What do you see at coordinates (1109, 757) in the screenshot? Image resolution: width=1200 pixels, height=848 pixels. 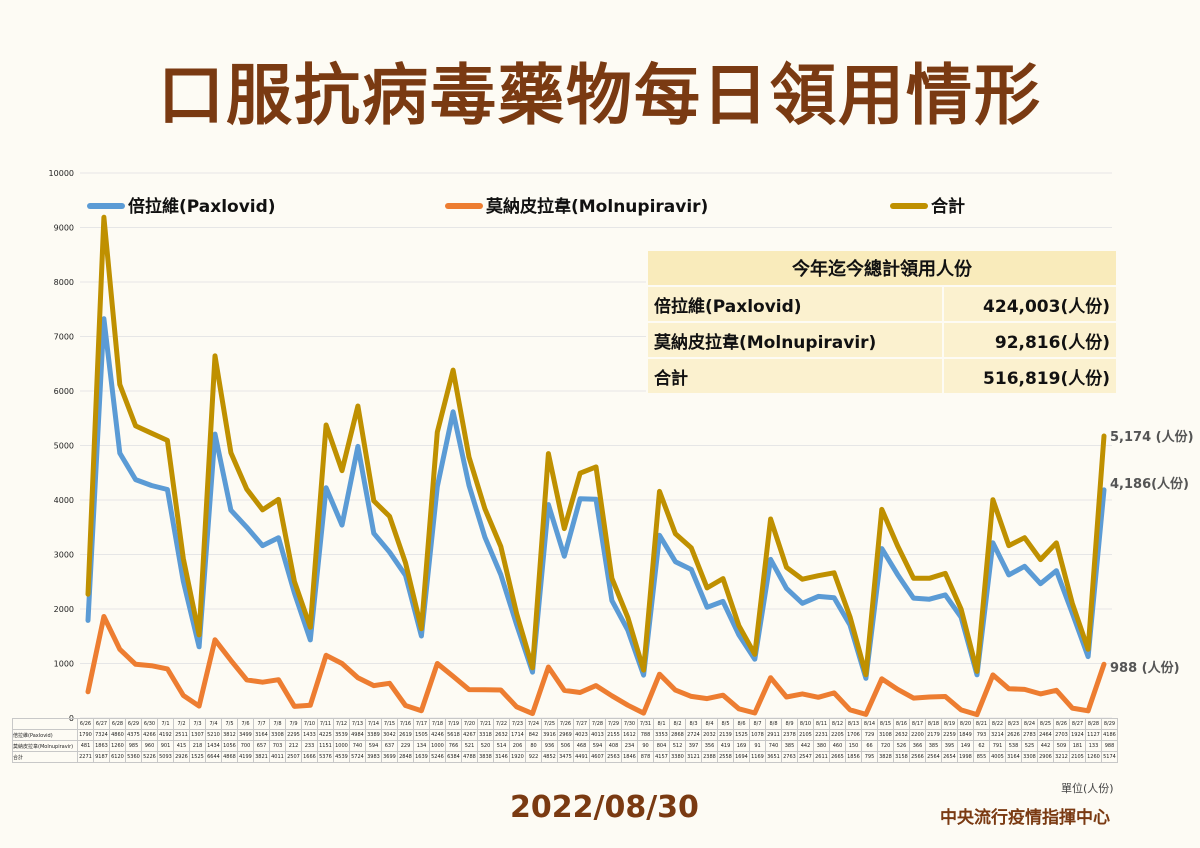 I see `data-label: 5174` at bounding box center [1109, 757].